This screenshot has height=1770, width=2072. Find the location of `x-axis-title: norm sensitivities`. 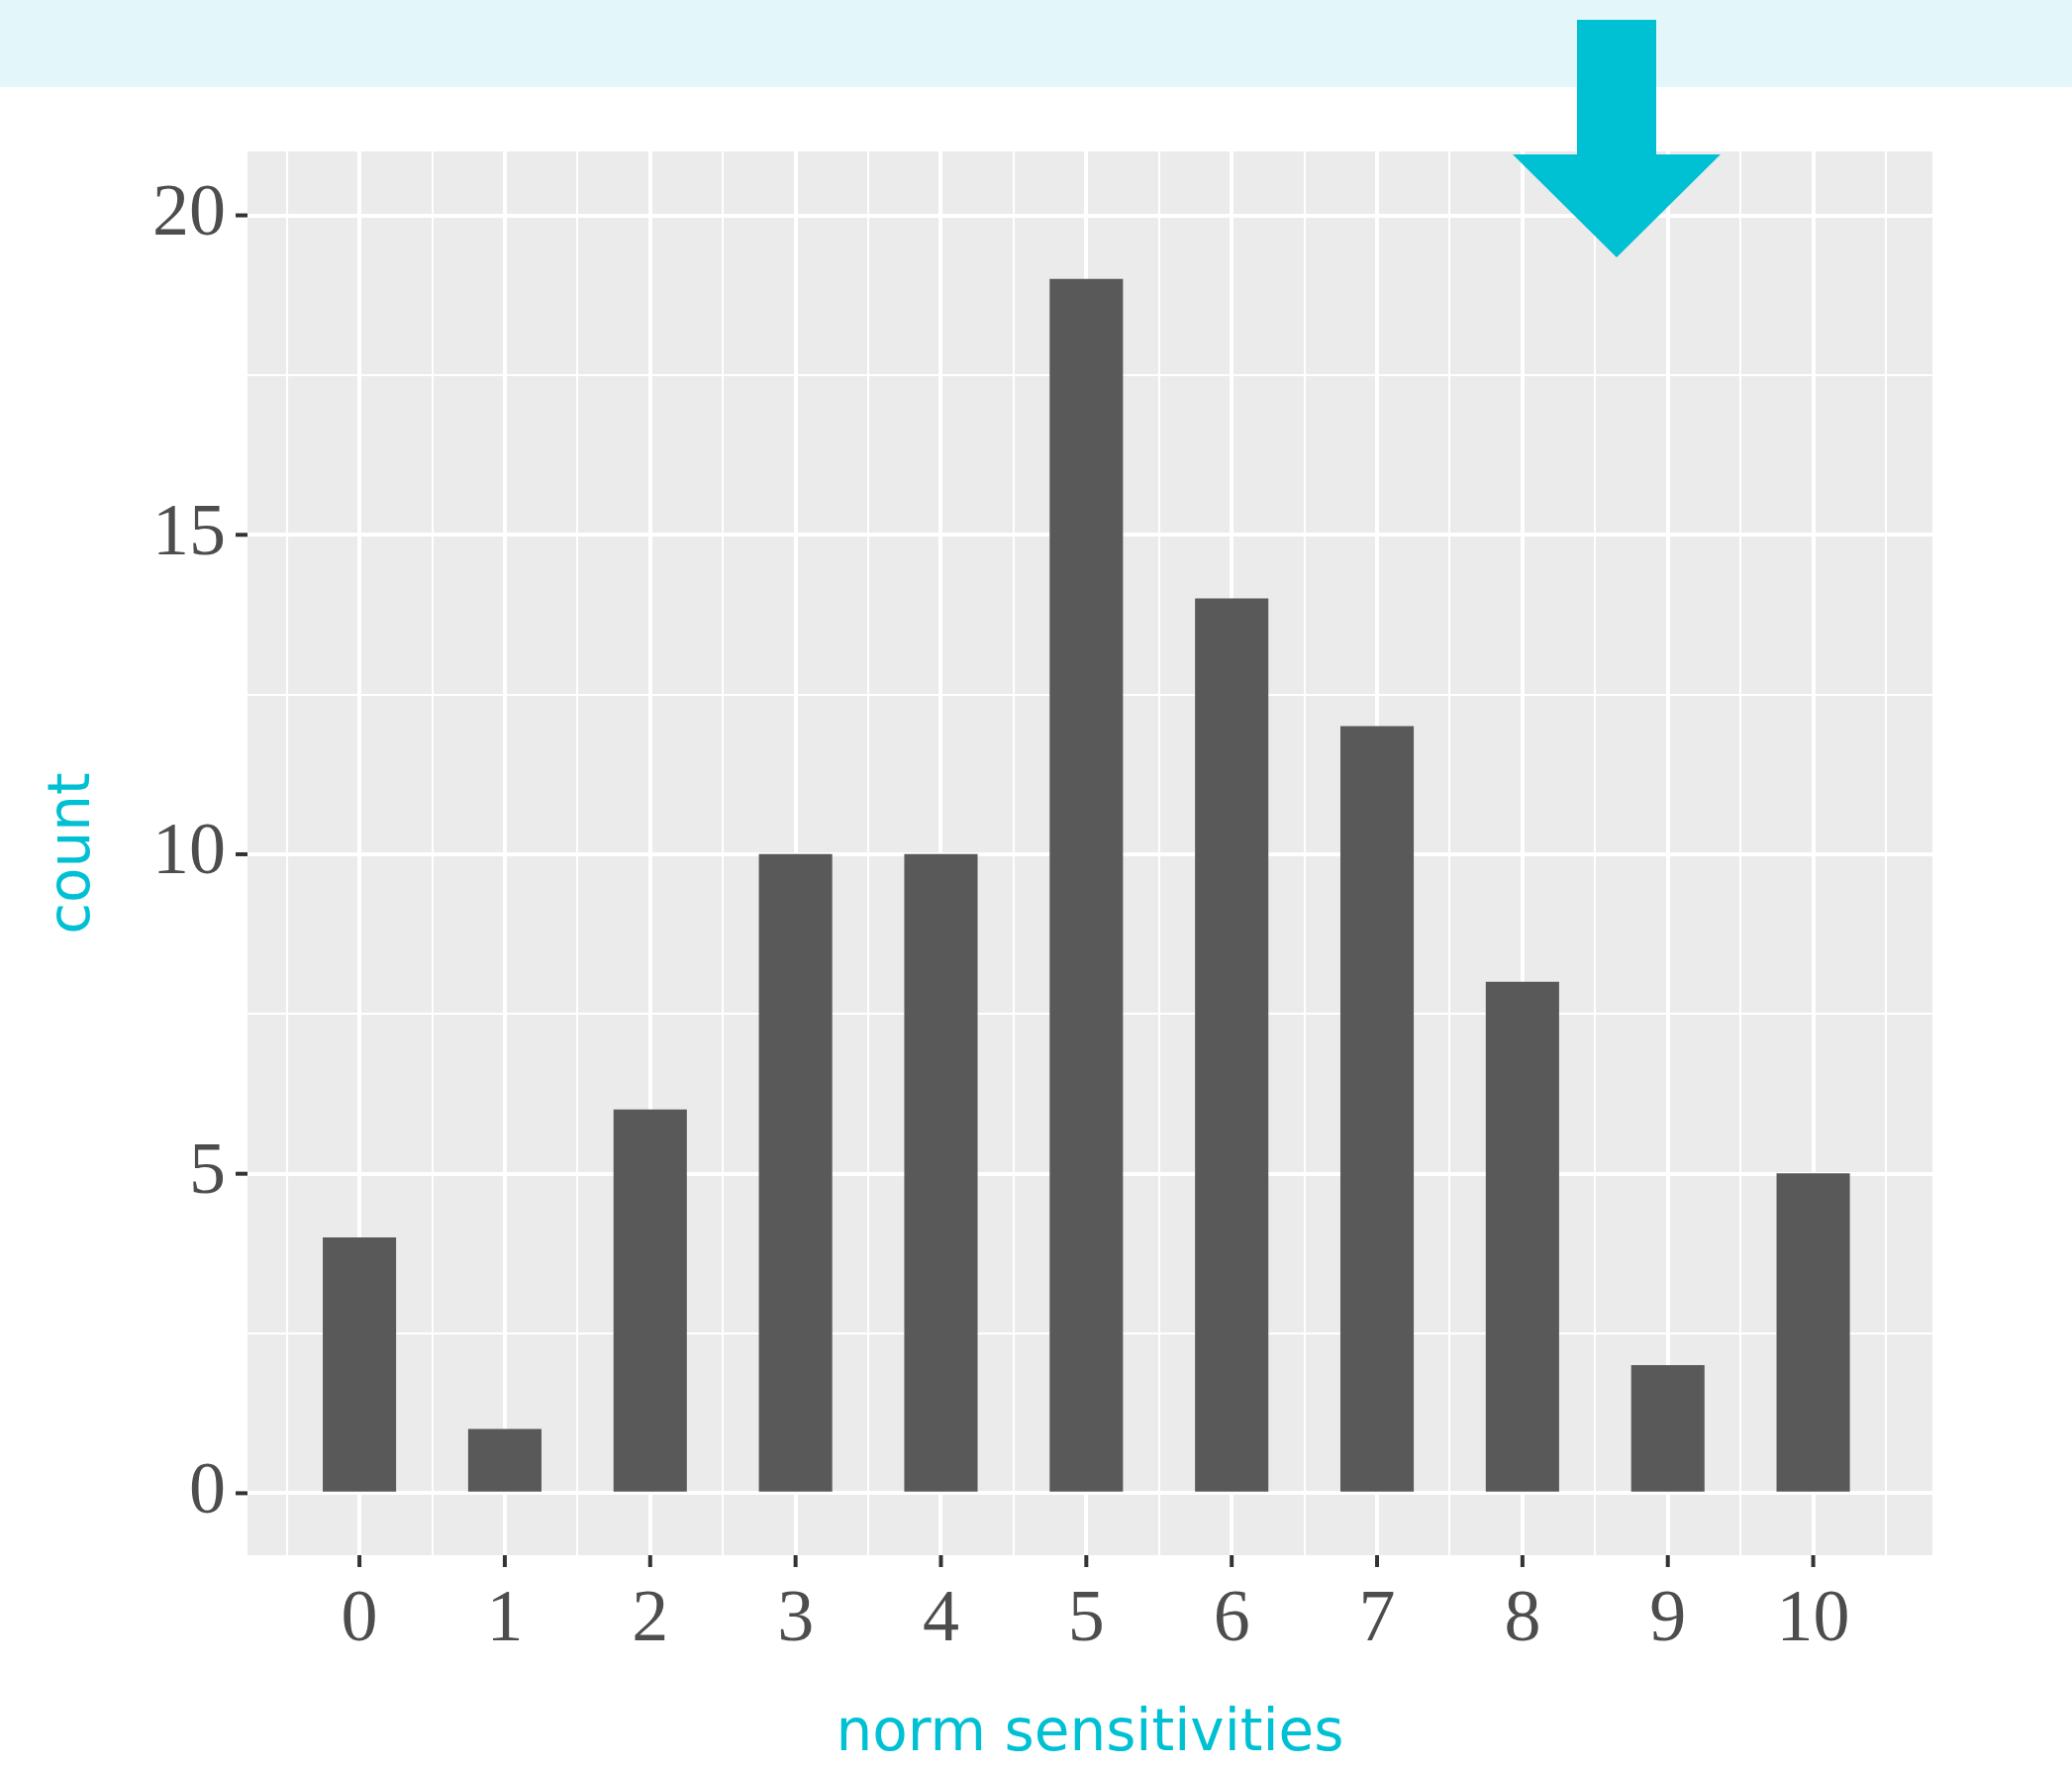

x-axis-title: norm sensitivities is located at coordinates (1090, 1731).